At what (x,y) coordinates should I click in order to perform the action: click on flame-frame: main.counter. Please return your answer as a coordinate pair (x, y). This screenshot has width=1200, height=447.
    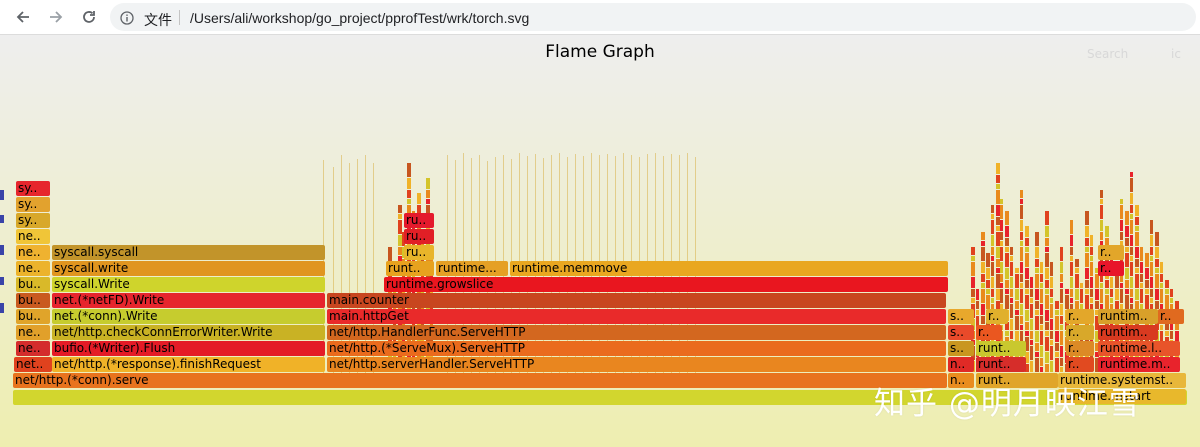
    Looking at the image, I should click on (636, 300).